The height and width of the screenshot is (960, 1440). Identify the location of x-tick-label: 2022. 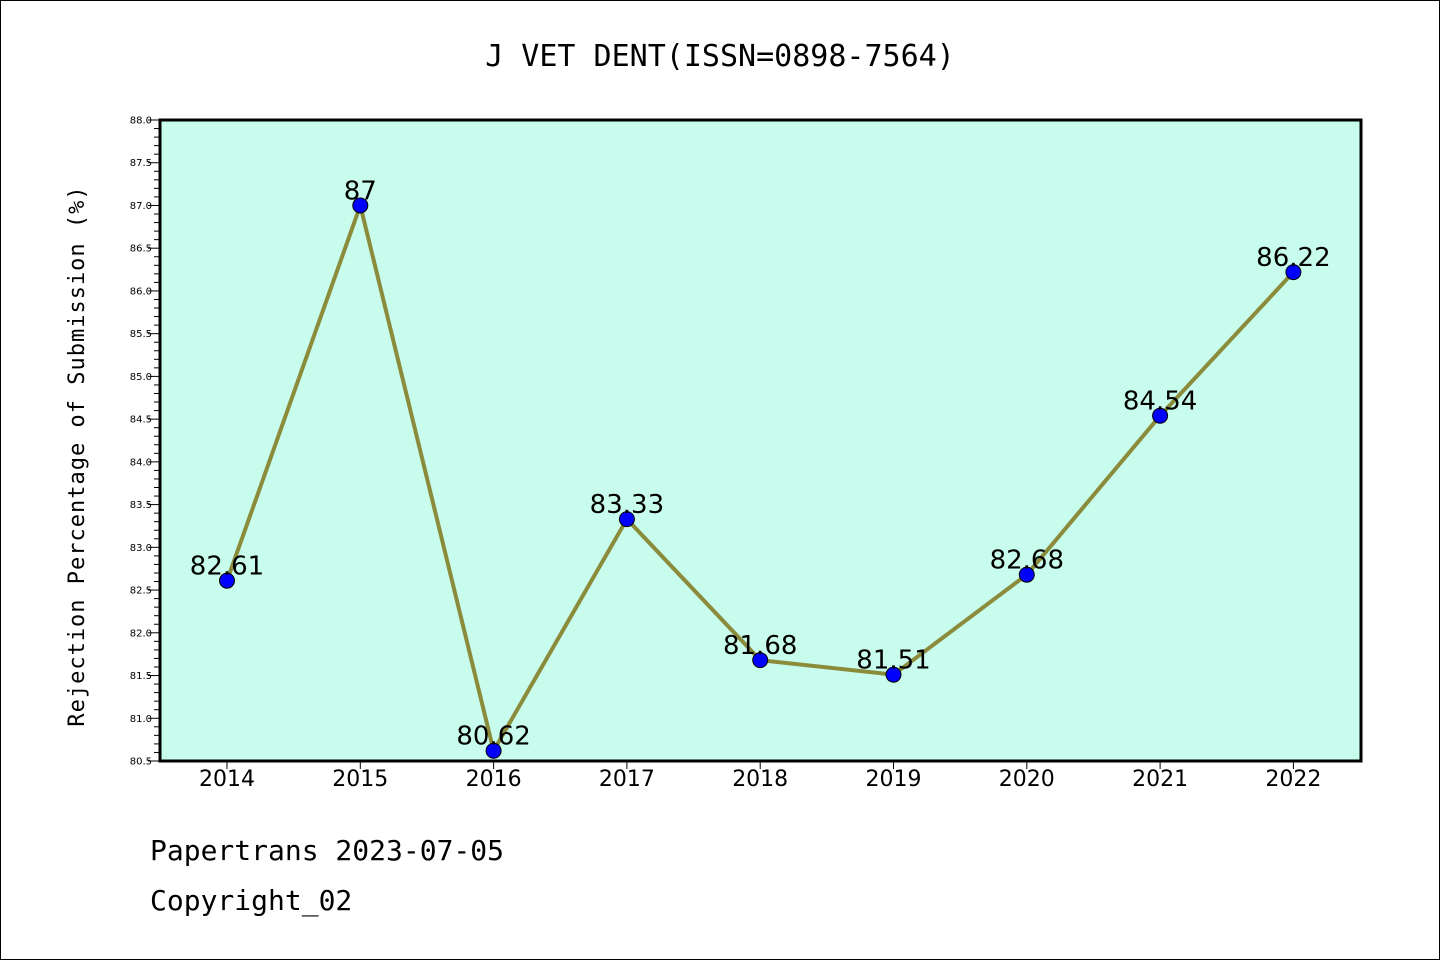
(1293, 779).